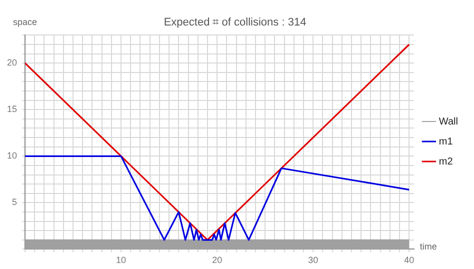  Describe the element at coordinates (217, 260) in the screenshot. I see `x-tick-label: 20` at that location.